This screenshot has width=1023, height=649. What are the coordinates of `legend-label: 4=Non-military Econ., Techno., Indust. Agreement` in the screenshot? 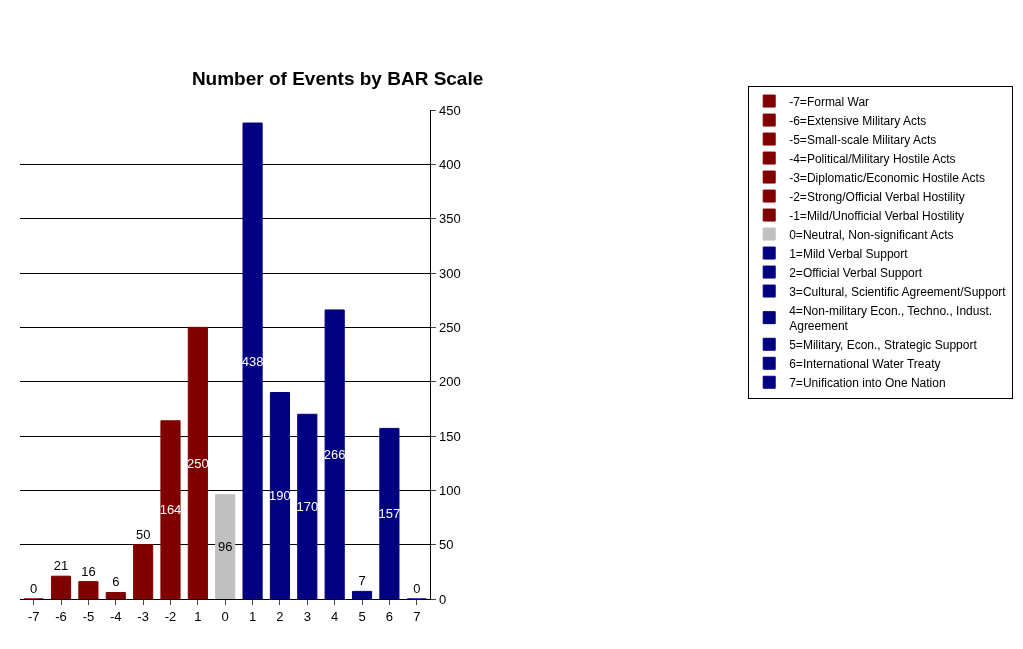 It's located at (891, 318).